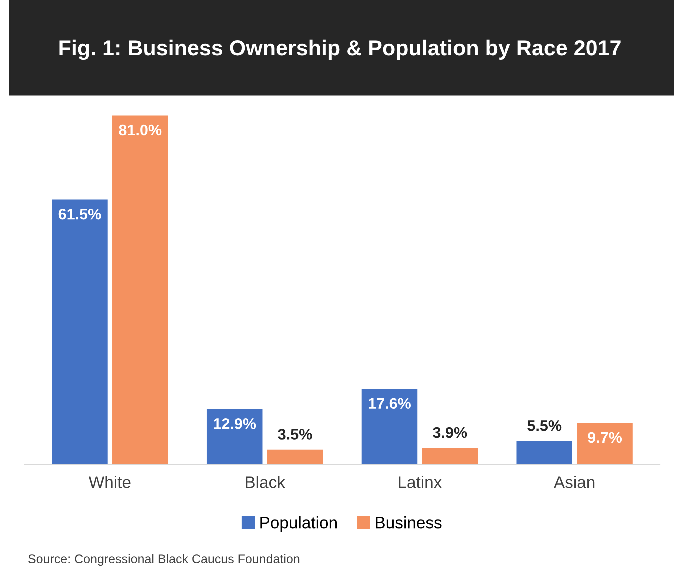 The height and width of the screenshot is (578, 674). What do you see at coordinates (235, 424) in the screenshot?
I see `data-label: 12.9%` at bounding box center [235, 424].